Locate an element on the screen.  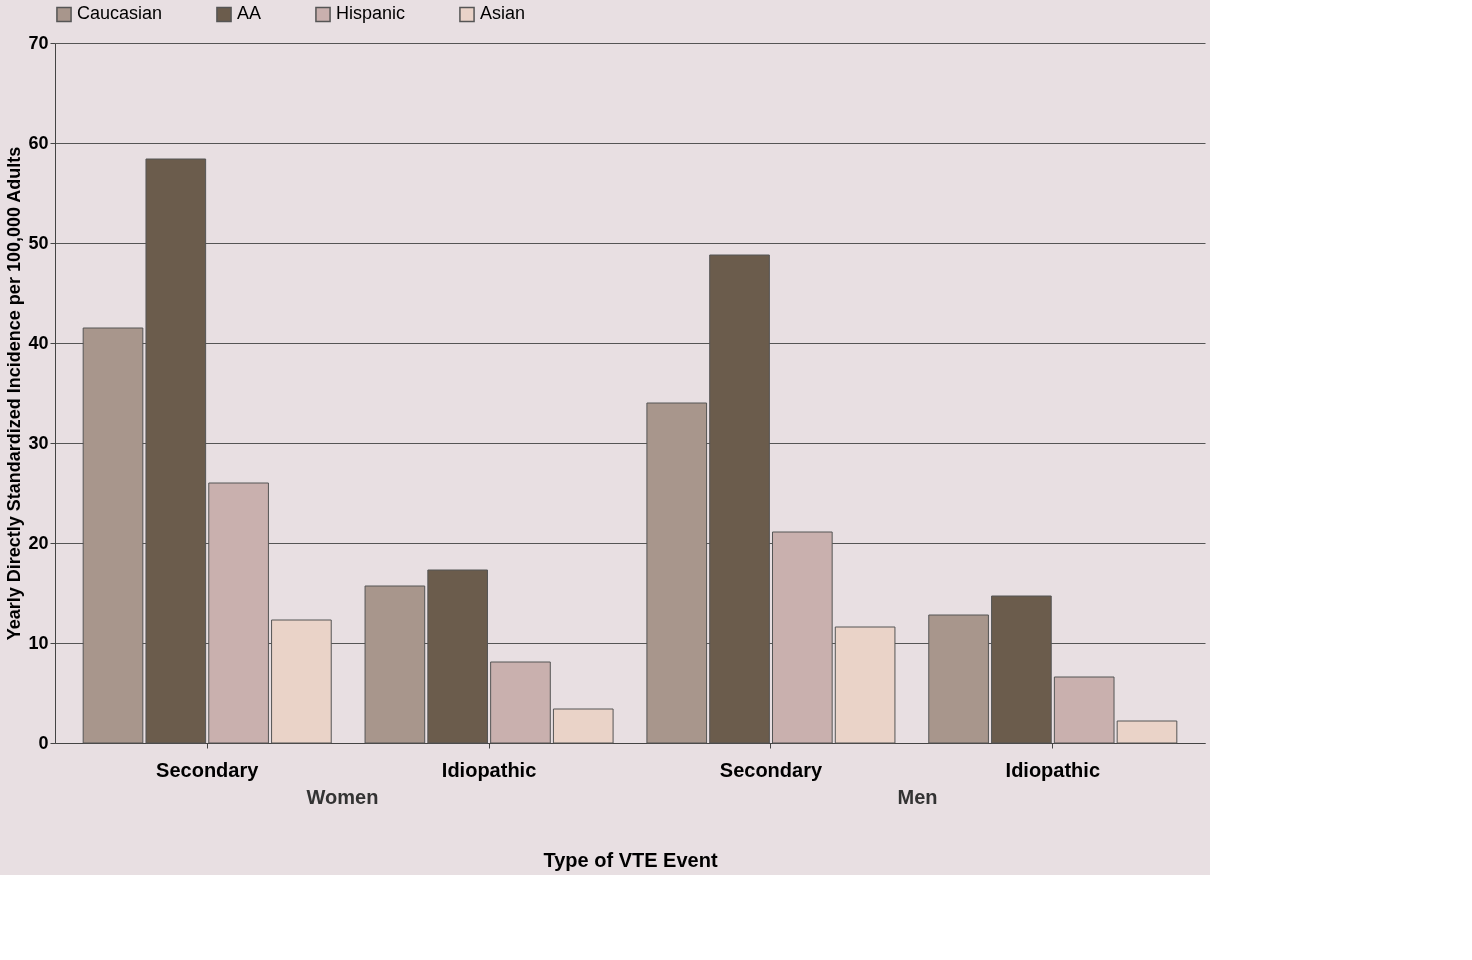
legend-label: Caucasian is located at coordinates (120, 13).